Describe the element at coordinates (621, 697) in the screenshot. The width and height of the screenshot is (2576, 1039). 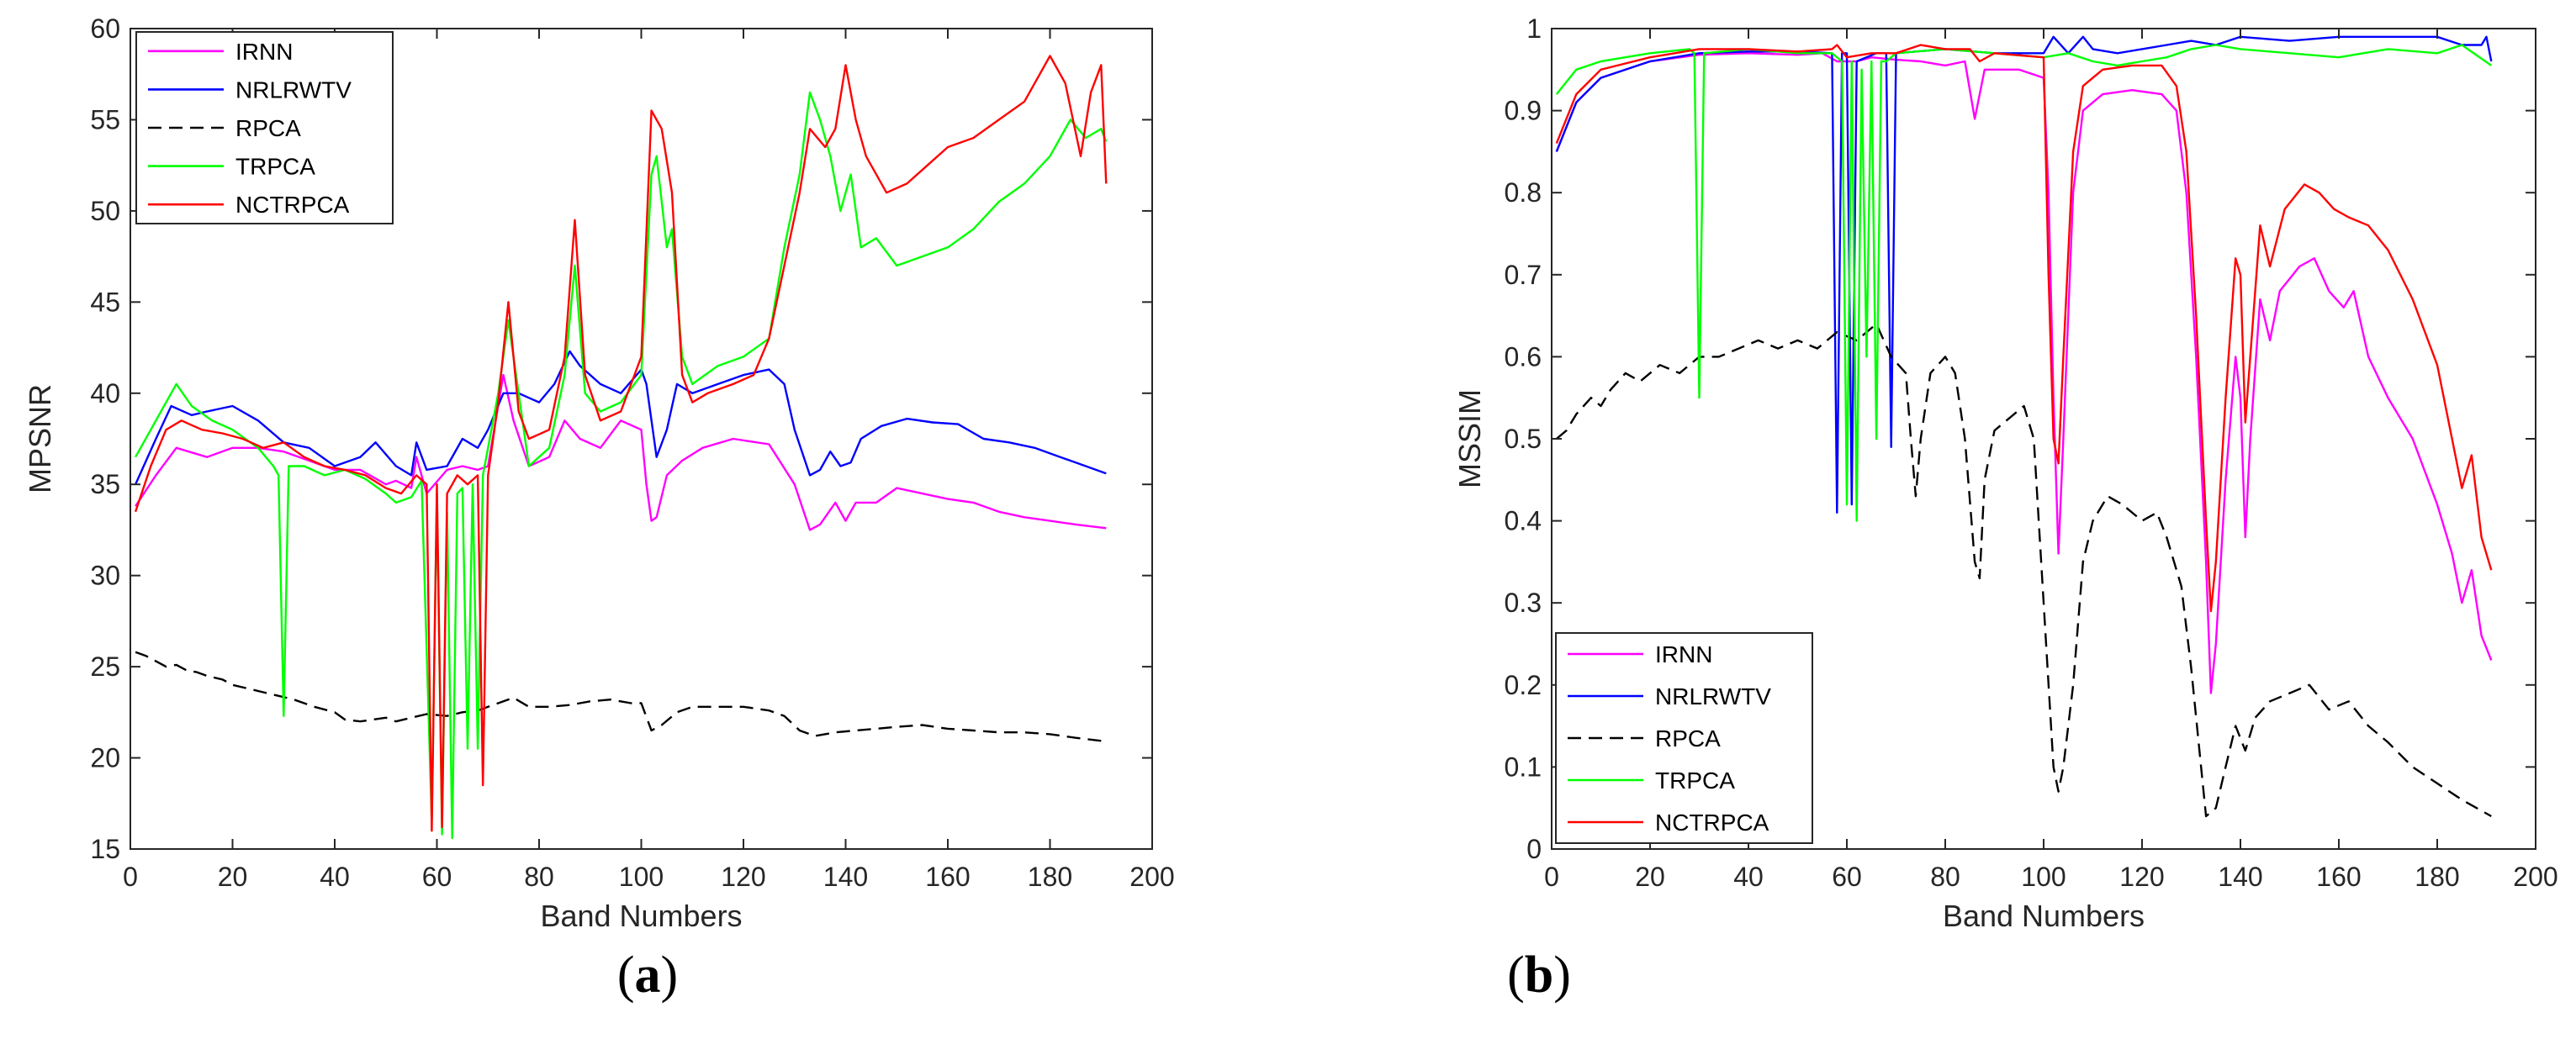
I see `series-line-rpca` at that location.